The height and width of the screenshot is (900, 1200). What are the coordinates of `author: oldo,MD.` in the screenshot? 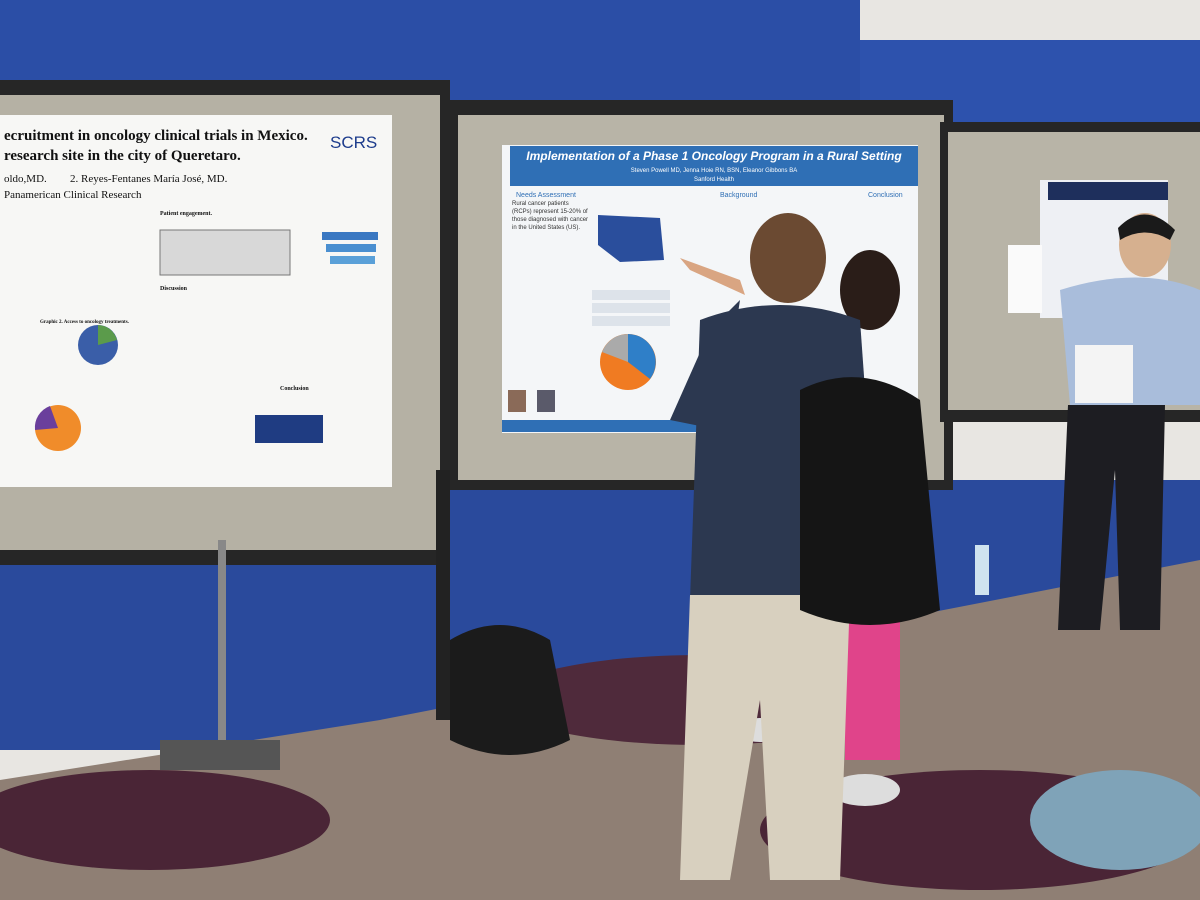 It's located at (25, 179).